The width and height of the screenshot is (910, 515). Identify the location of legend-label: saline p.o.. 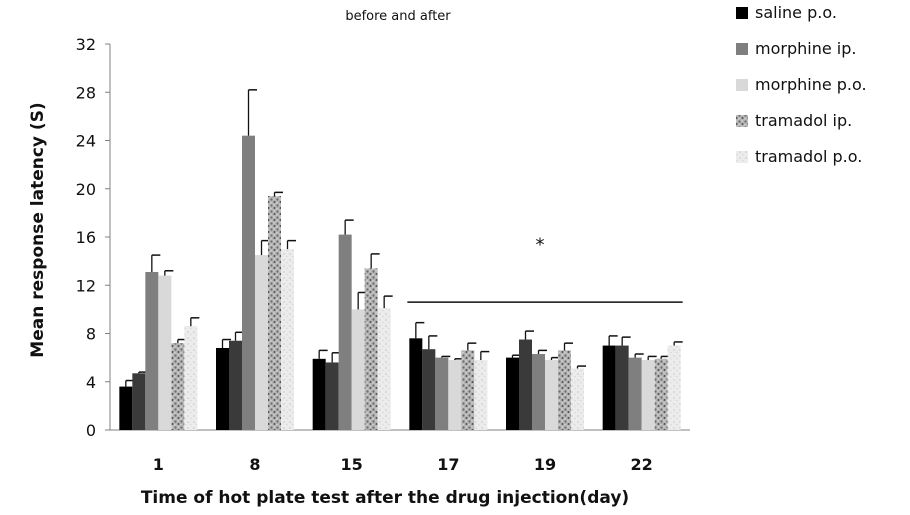
(796, 12).